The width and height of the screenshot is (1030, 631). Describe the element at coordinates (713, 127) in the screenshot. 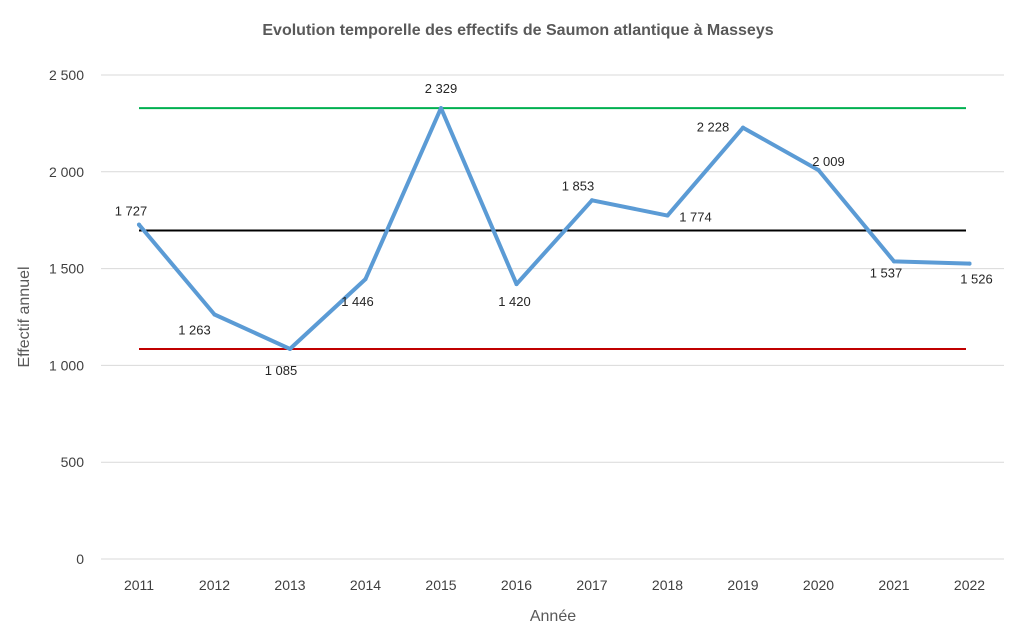

I see `data-label: 2 228` at that location.